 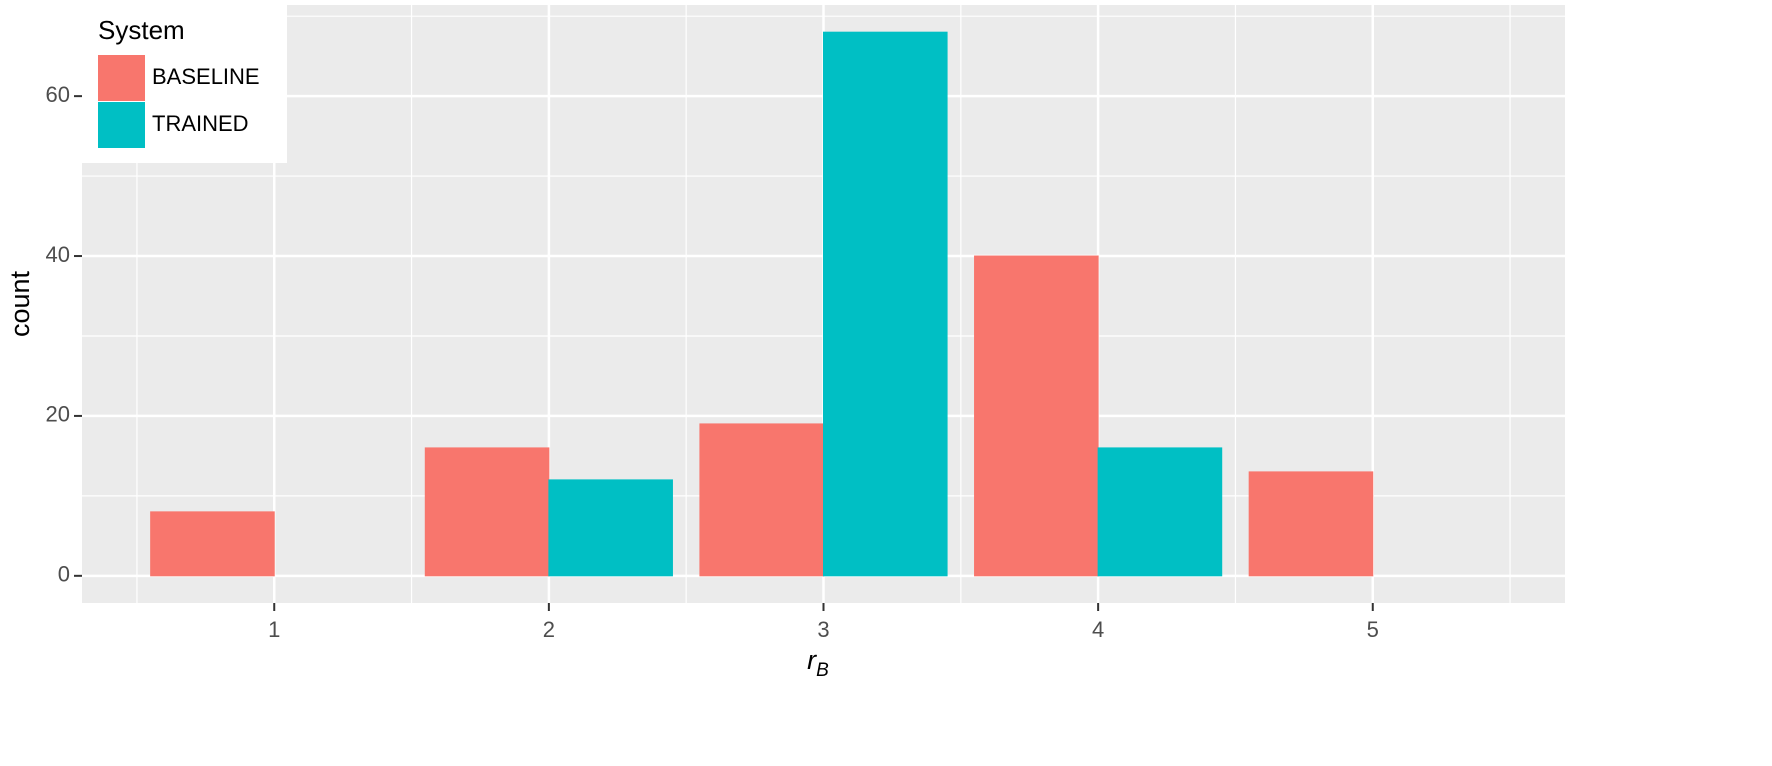 I want to click on y-axis-label: count, so click(x=20, y=303).